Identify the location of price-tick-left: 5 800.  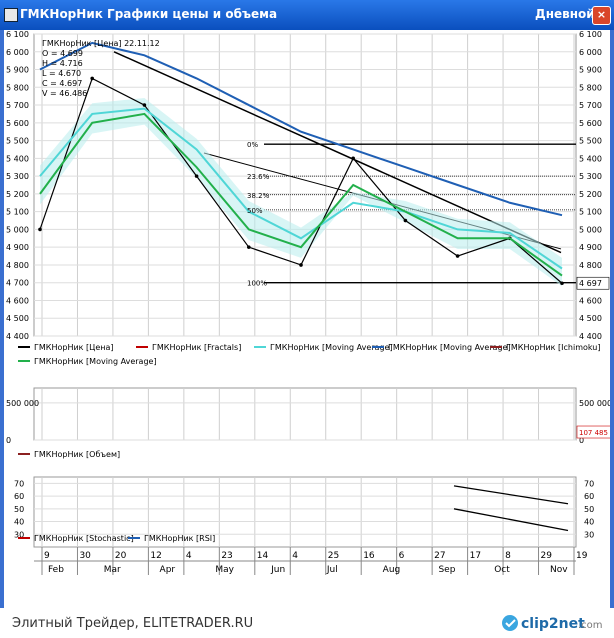
(17, 87).